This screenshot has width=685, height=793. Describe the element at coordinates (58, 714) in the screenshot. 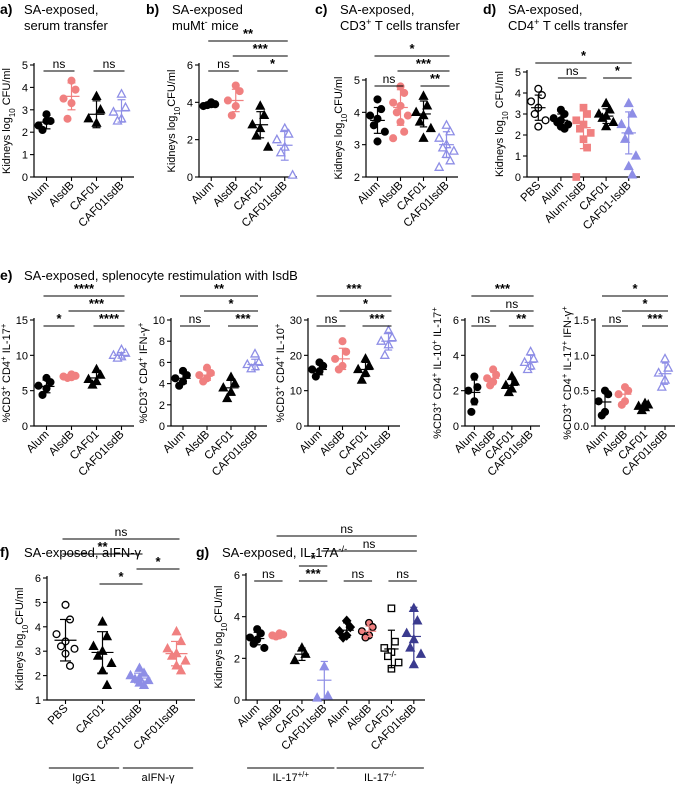

I see `x-tick-label: PBS` at that location.